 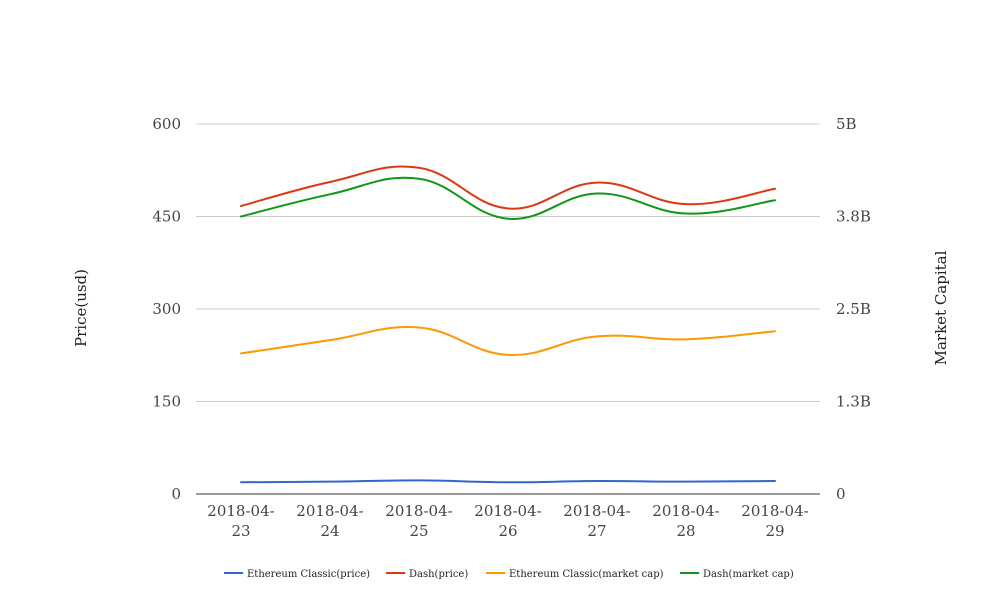 I want to click on y-right-tick-label: 1.3B, so click(x=853, y=402).